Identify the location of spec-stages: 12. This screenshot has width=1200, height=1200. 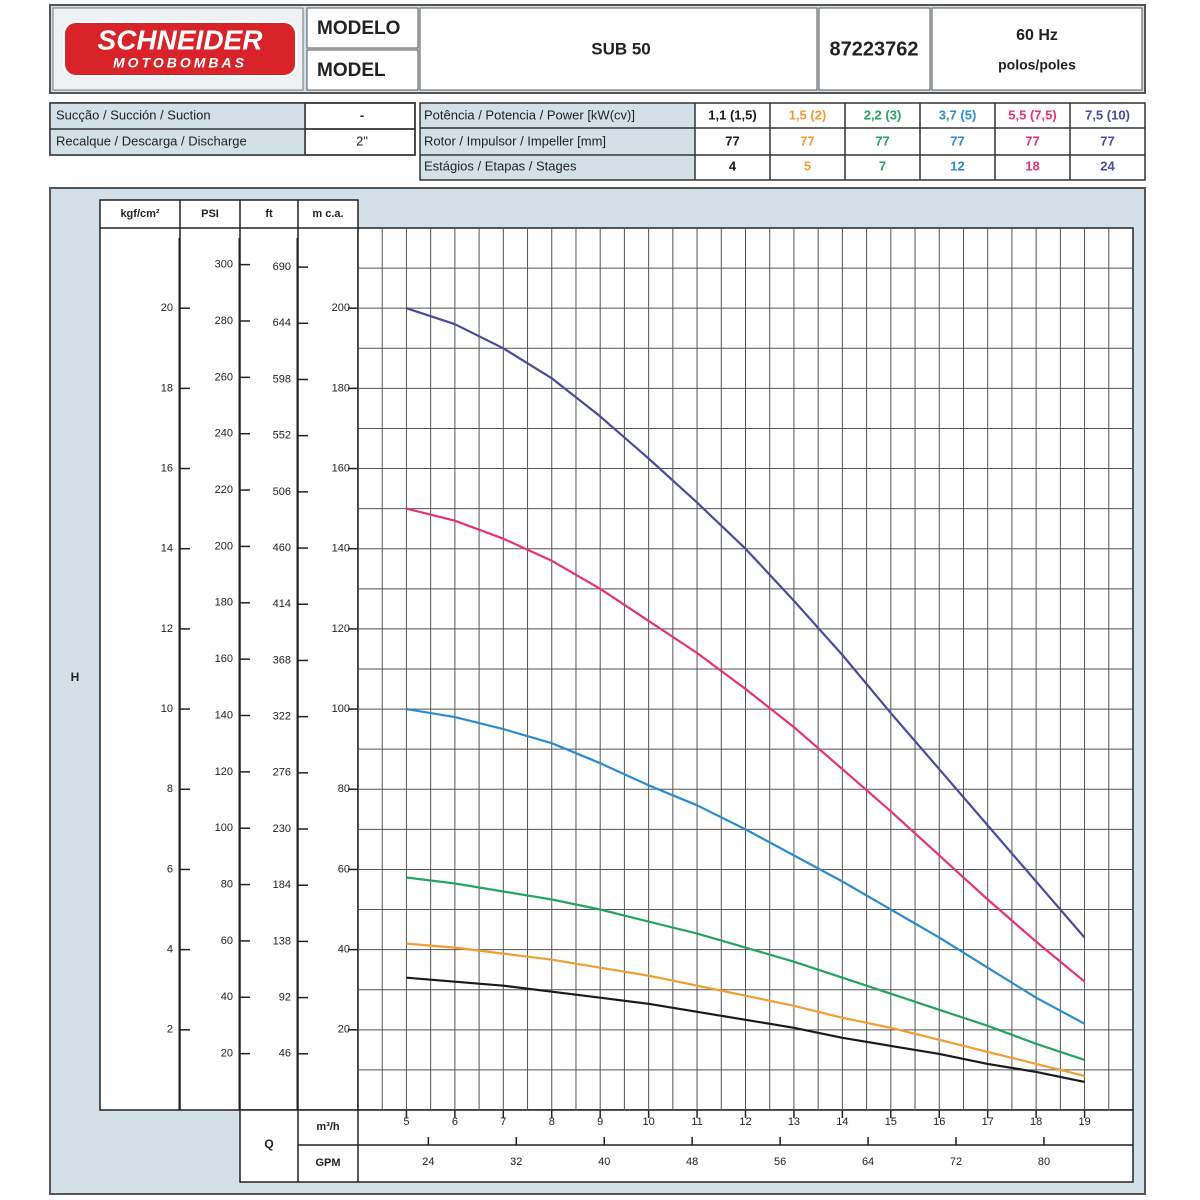
(957, 165).